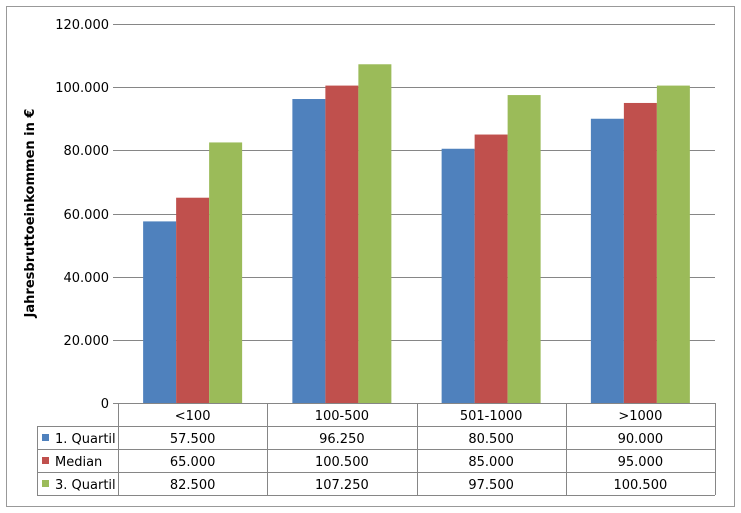 The image size is (741, 513). What do you see at coordinates (85, 439) in the screenshot?
I see `legend-series-name: 1. Quartil` at bounding box center [85, 439].